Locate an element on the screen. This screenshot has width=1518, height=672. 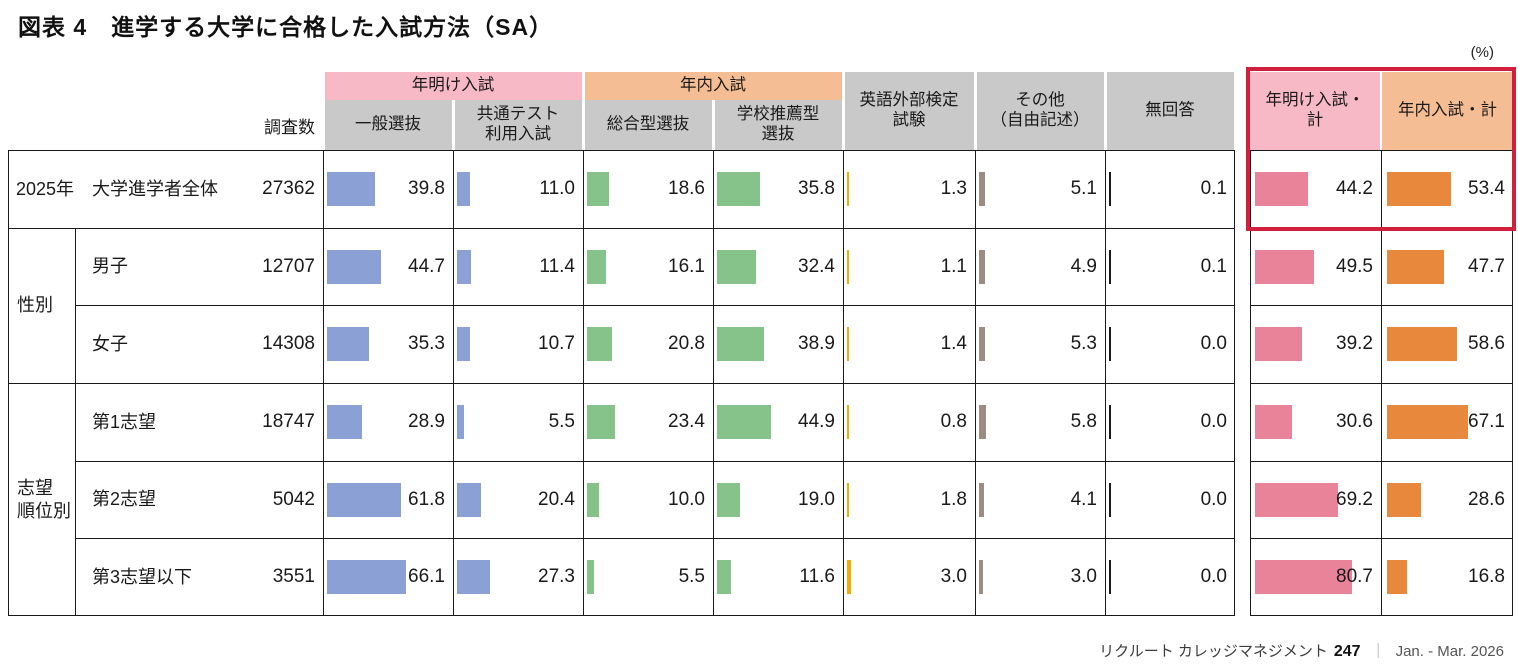
survey-count: 12707 is located at coordinates (288, 266).